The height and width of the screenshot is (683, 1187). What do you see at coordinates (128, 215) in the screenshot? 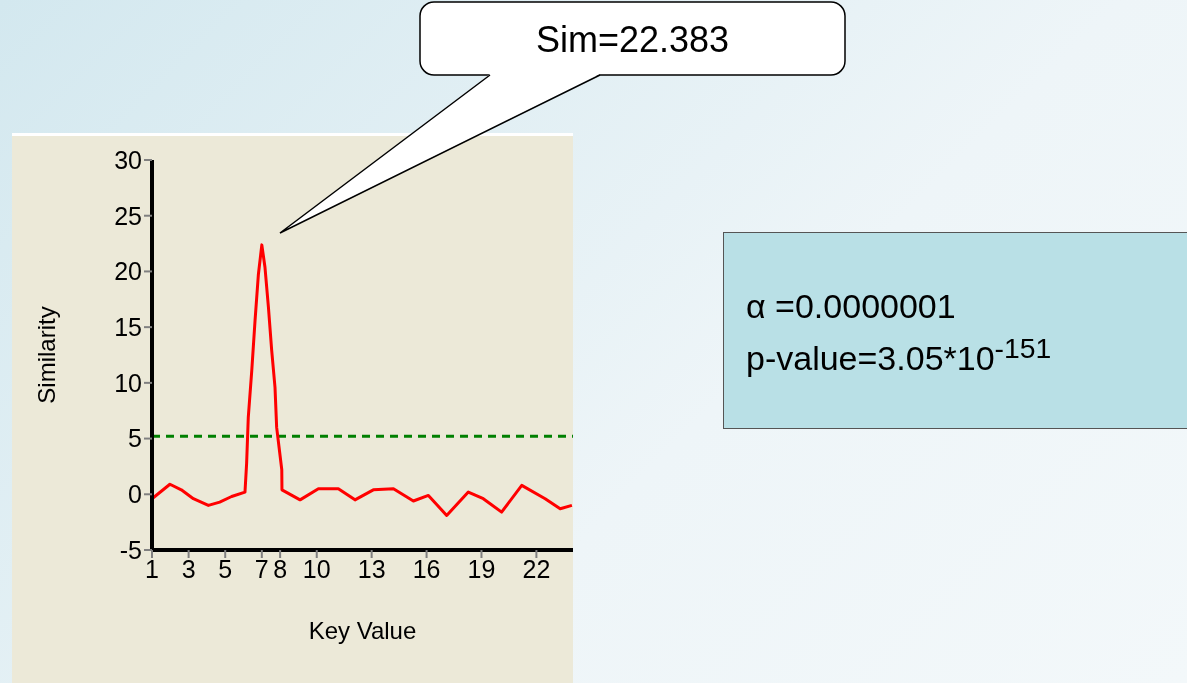
I see `y-tick-label: 25` at bounding box center [128, 215].